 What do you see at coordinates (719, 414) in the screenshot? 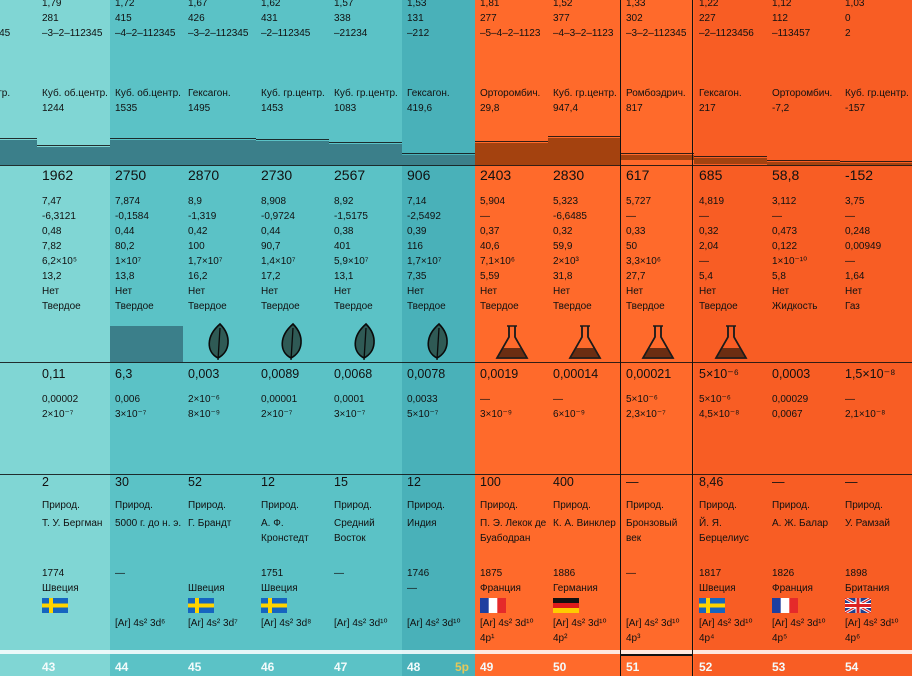
I see `ocean-abundance: 4,5×10⁻⁸` at bounding box center [719, 414].